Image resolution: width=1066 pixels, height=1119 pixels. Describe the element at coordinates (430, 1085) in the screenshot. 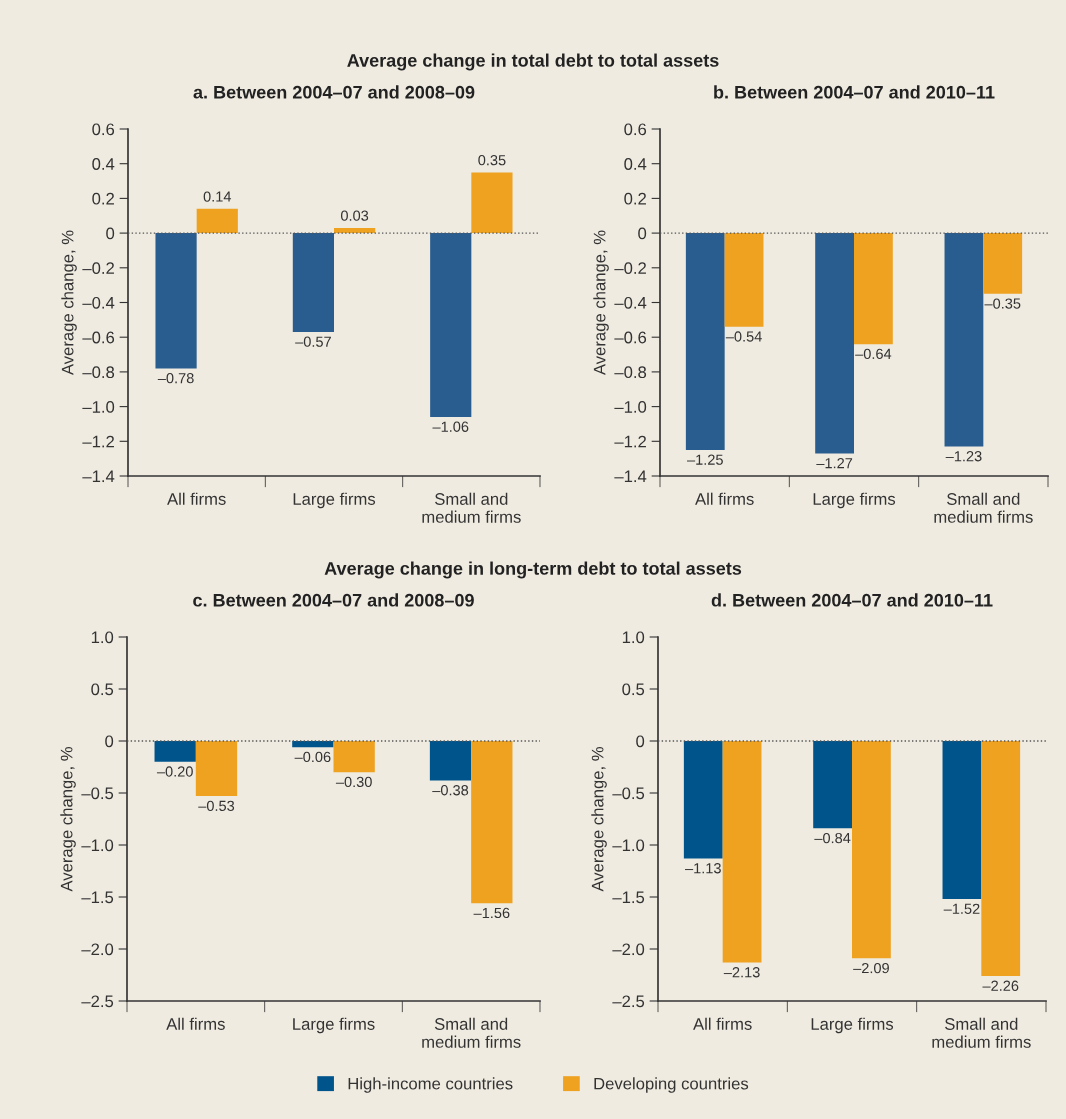

I see `legend-label: High-income countries` at that location.